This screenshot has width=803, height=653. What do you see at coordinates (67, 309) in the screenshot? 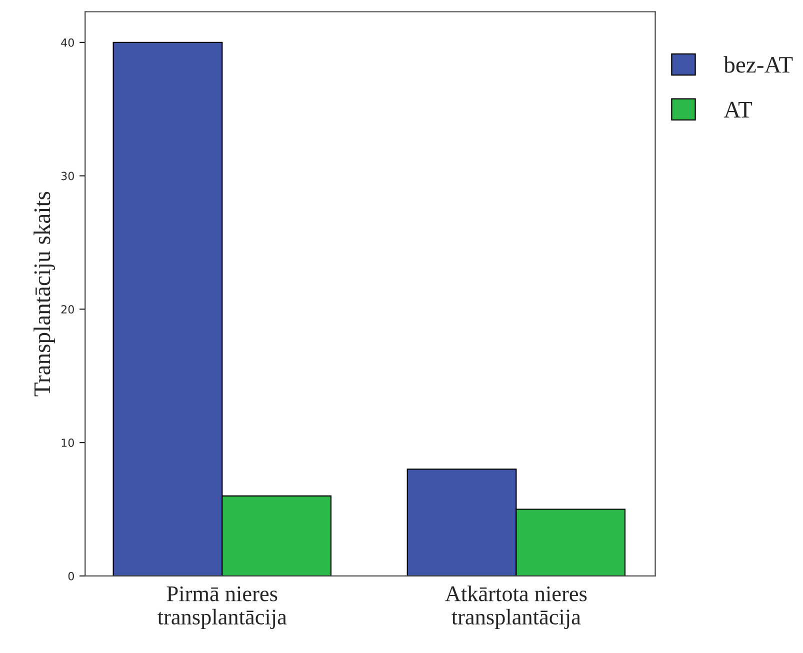
I see `y-tick-label: 20` at bounding box center [67, 309].